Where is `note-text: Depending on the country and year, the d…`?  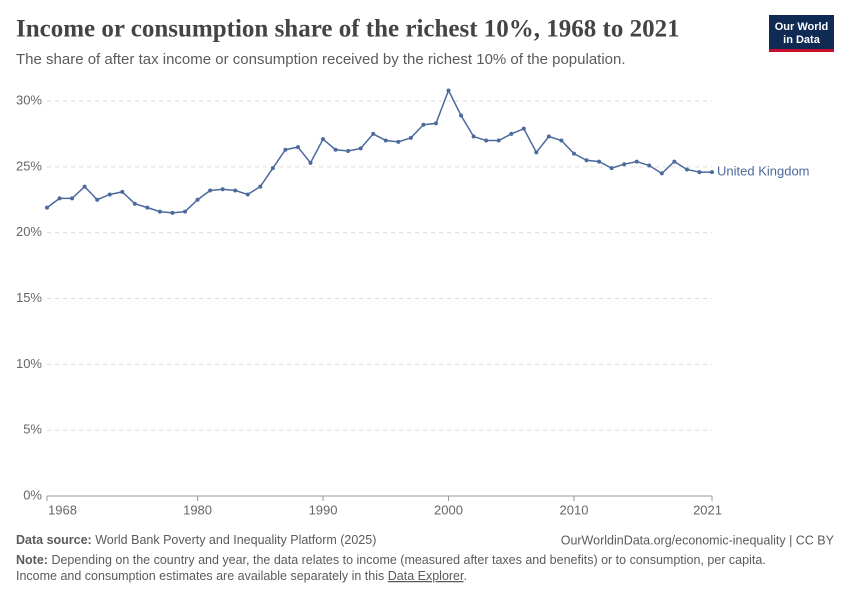
note-text: Depending on the country and year, the d… is located at coordinates (408, 560).